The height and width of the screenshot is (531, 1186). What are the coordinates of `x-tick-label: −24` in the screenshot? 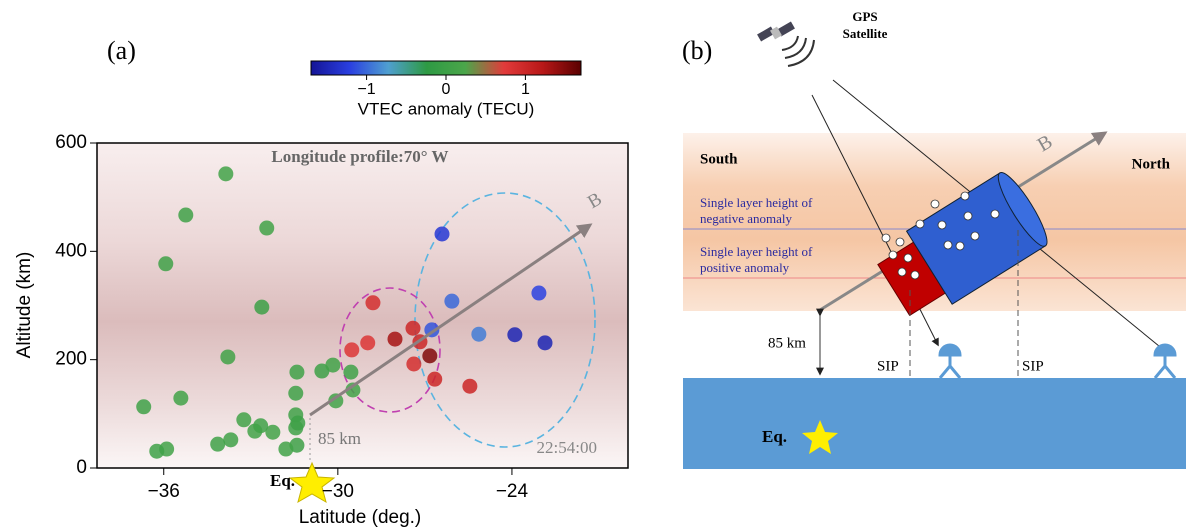 It's located at (512, 491).